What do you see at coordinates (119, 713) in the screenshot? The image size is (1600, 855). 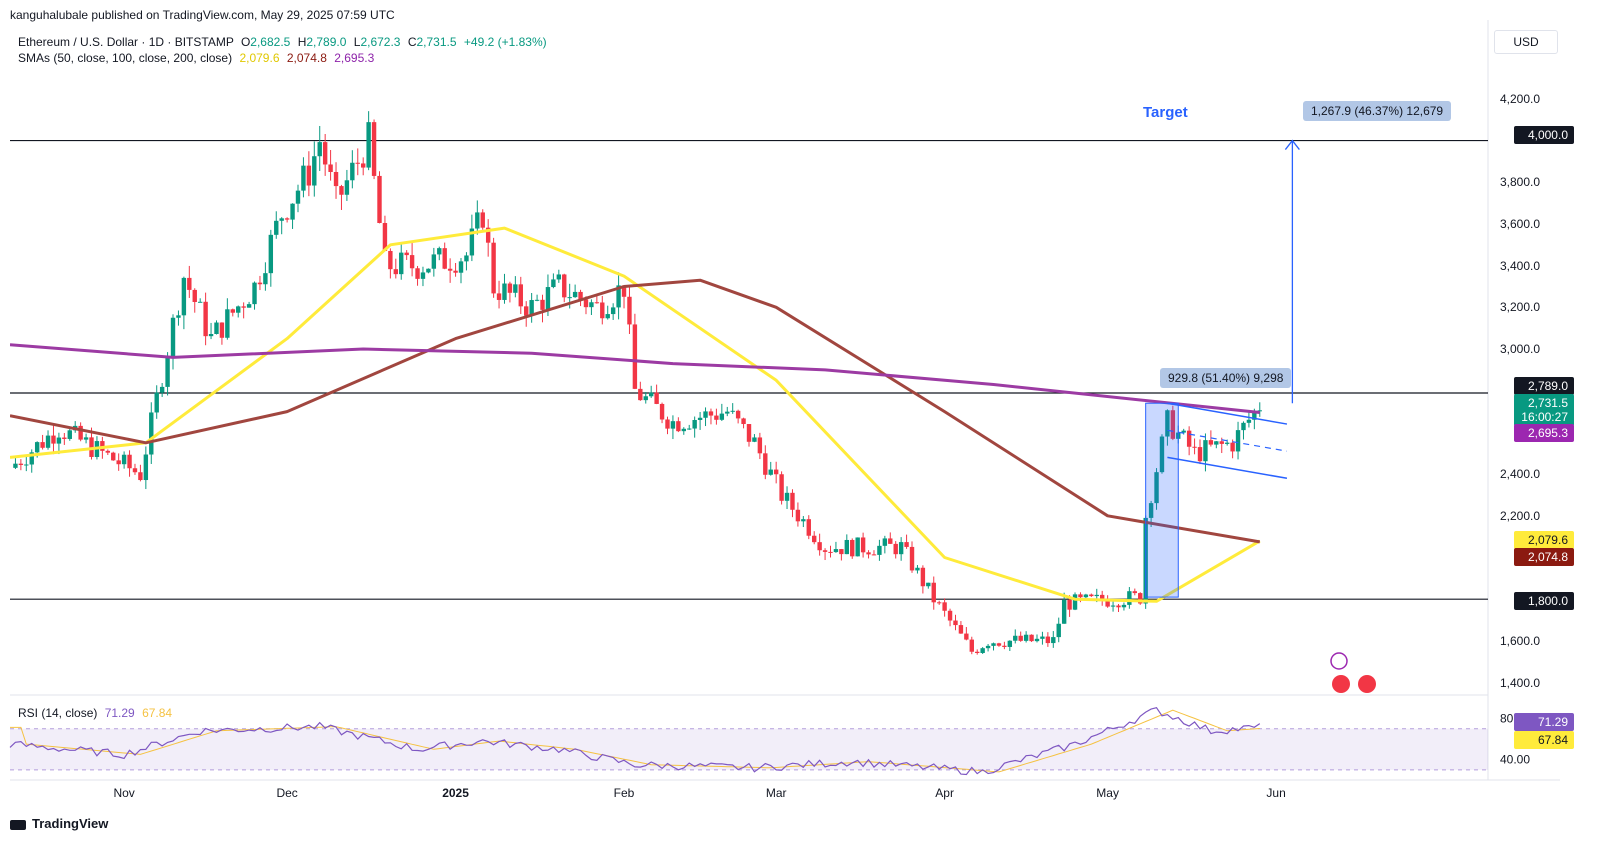 I see `rsi-value: 71.29` at bounding box center [119, 713].